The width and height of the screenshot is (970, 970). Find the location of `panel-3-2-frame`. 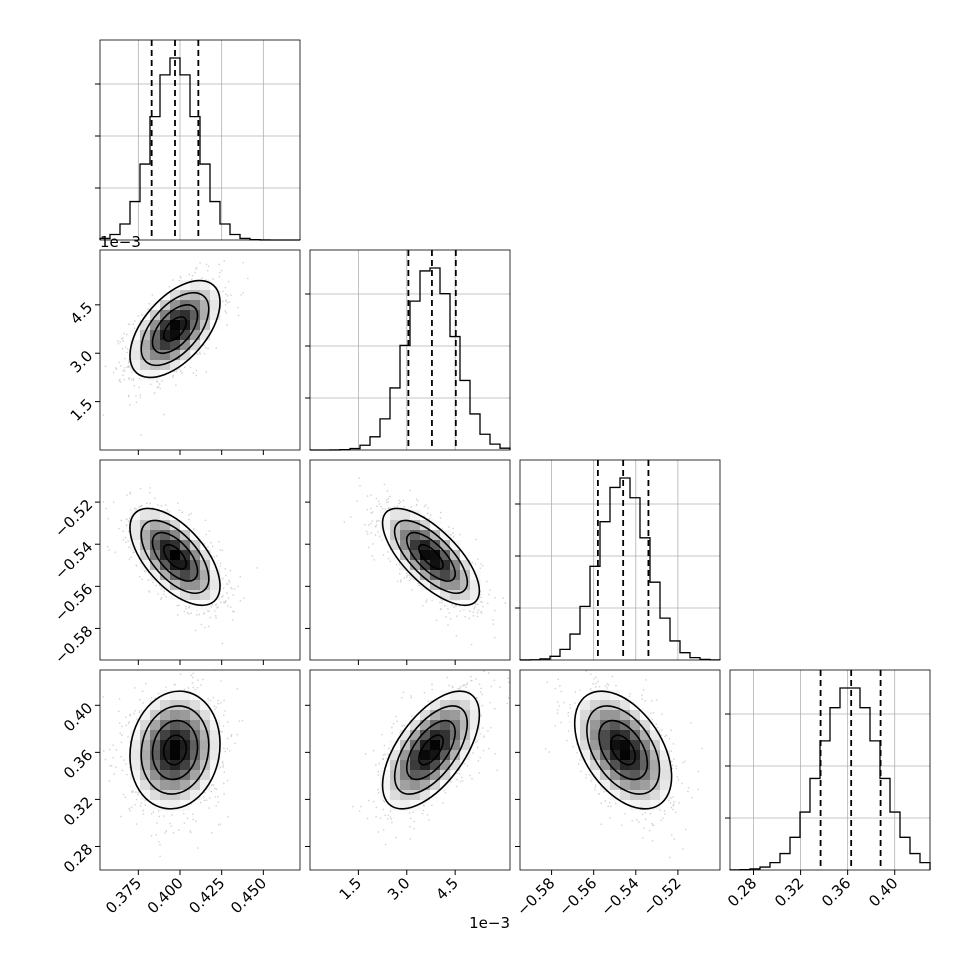

panel-3-2-frame is located at coordinates (620, 770).